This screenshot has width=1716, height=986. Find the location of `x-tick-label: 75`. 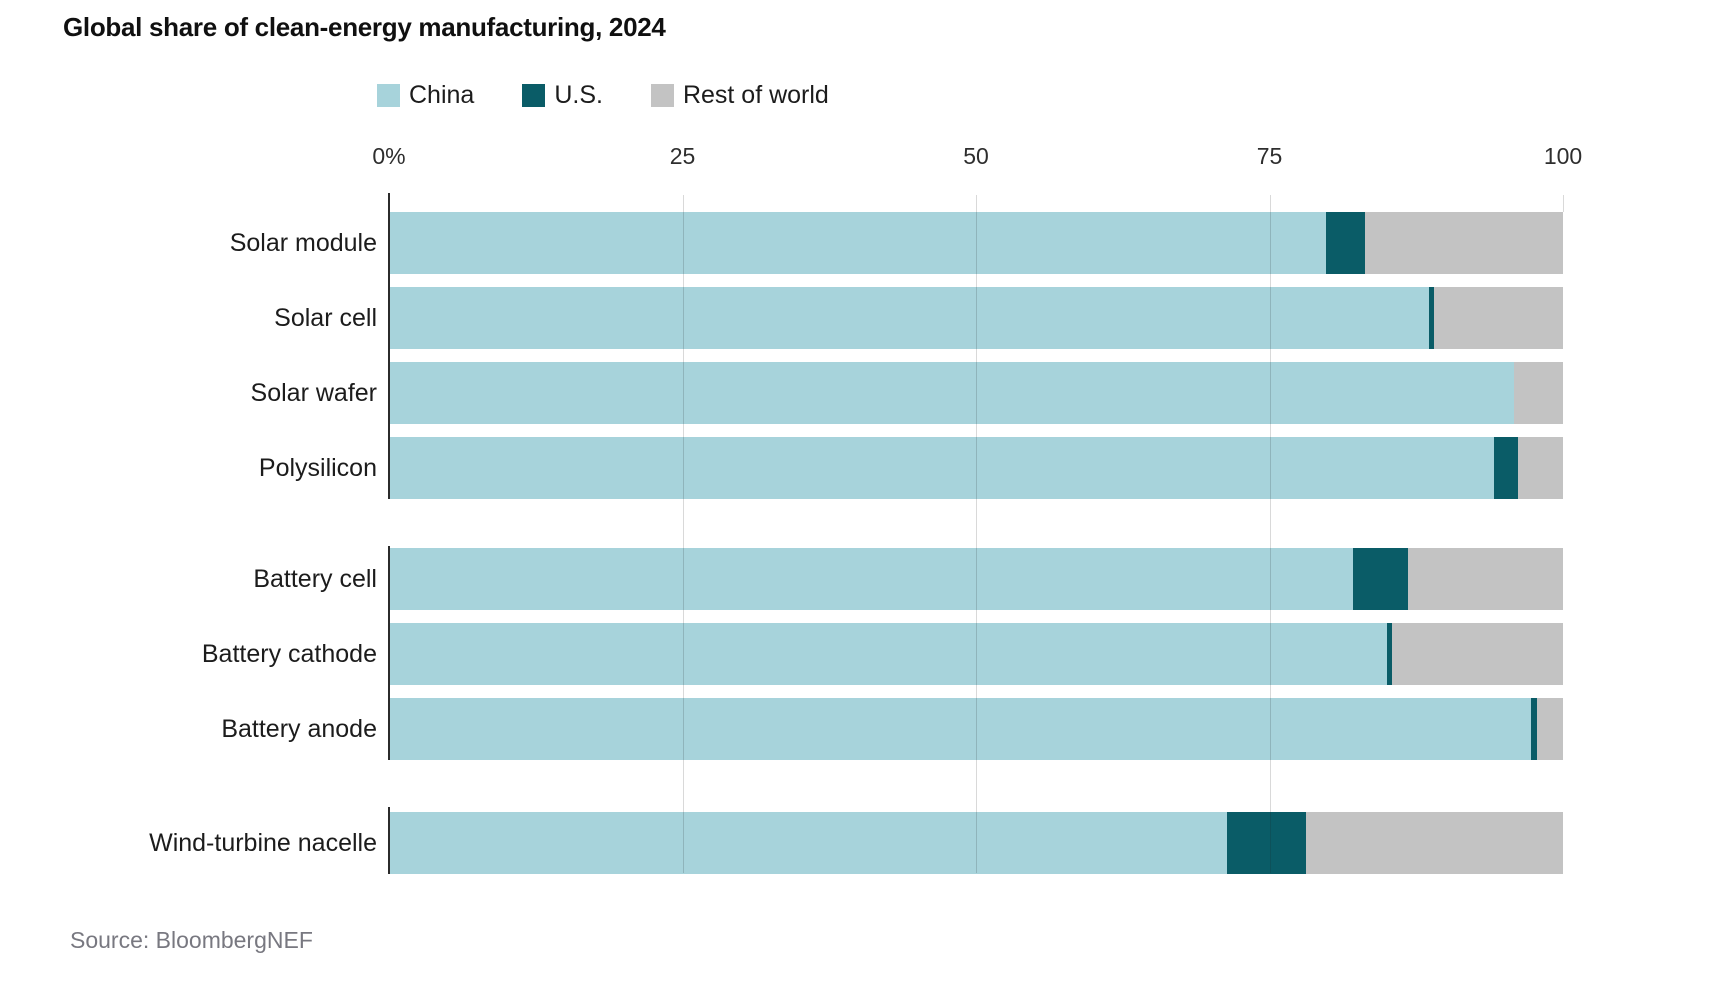

x-tick-label: 75 is located at coordinates (1269, 156).